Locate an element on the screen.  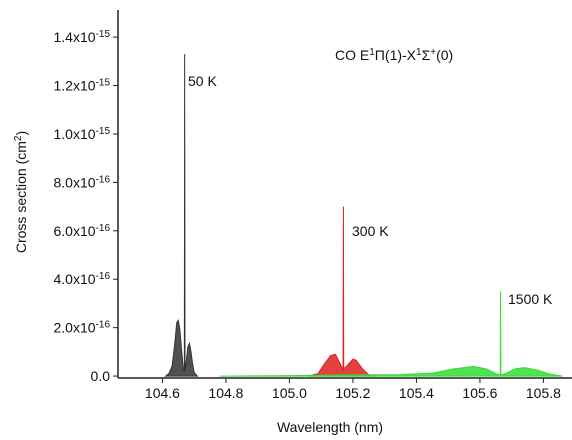
chart-title: CO E1Π(1)-X1Σ+(0) is located at coordinates (394, 55).